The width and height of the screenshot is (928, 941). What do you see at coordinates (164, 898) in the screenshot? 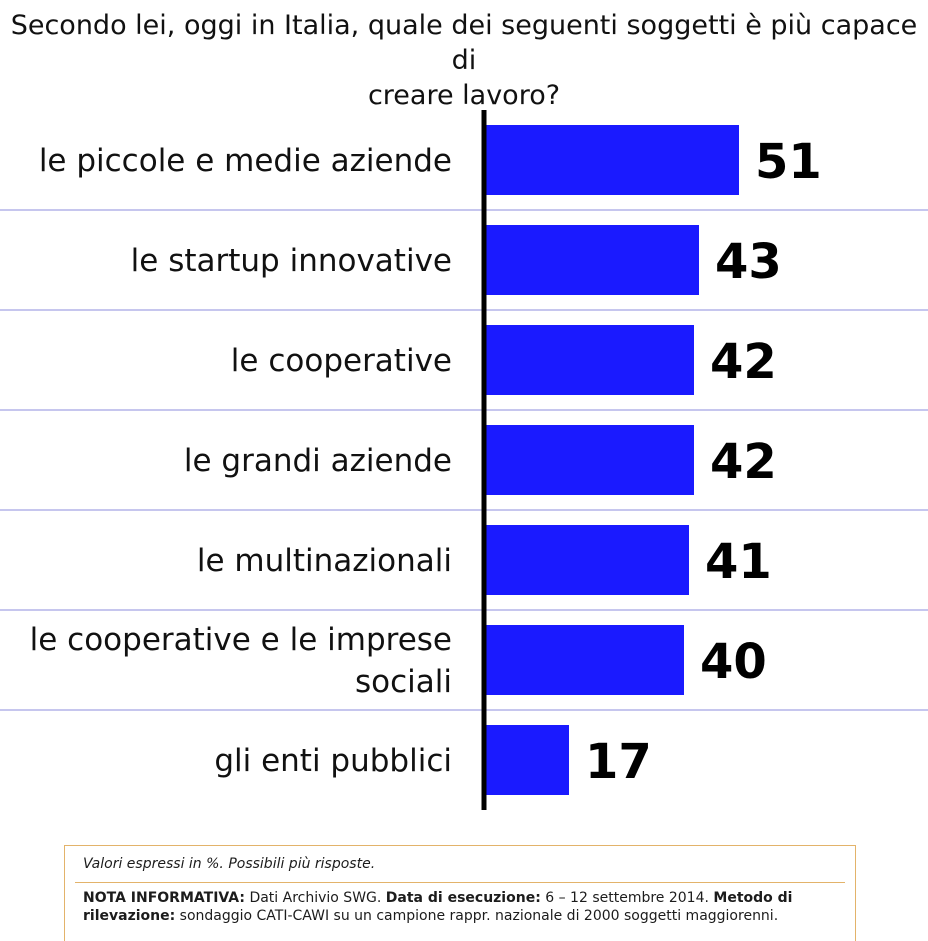
I see `nota-informativa-label: NOTA INFORMATIVA:` at bounding box center [164, 898].